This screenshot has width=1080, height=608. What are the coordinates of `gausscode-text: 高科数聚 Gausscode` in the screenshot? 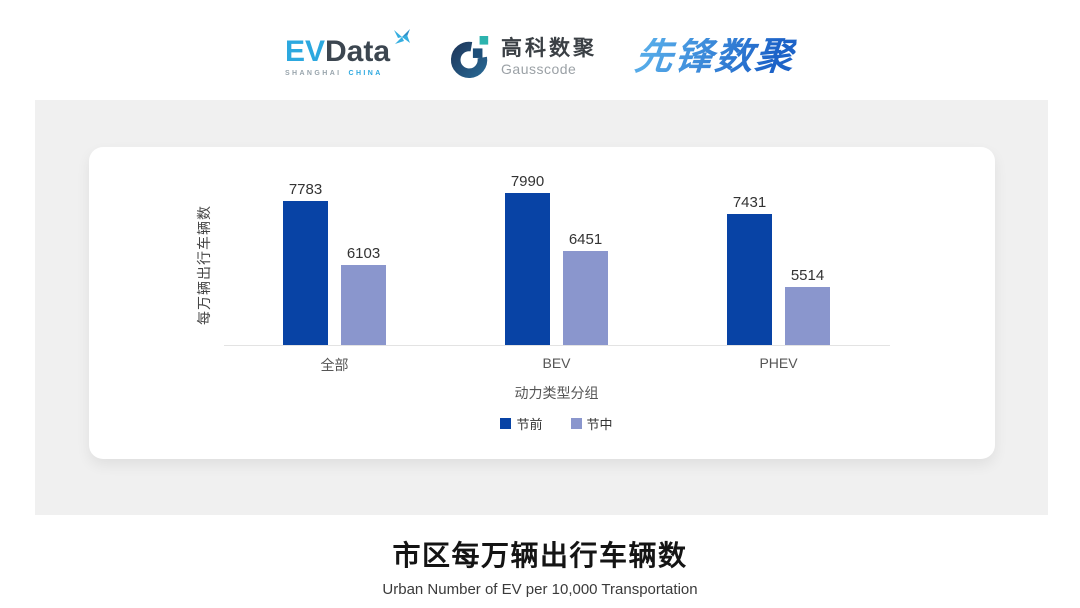 It's located at (549, 57).